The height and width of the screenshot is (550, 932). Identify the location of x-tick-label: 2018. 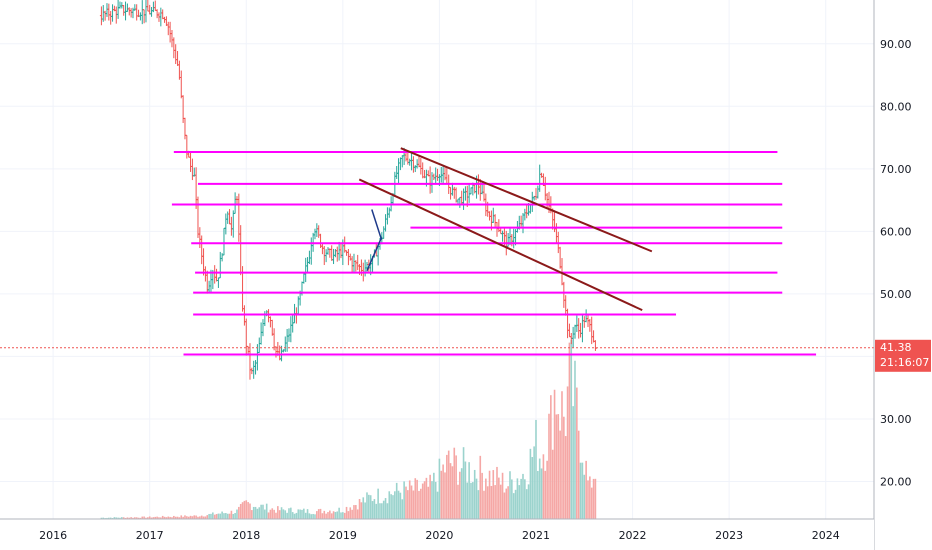
(246, 535).